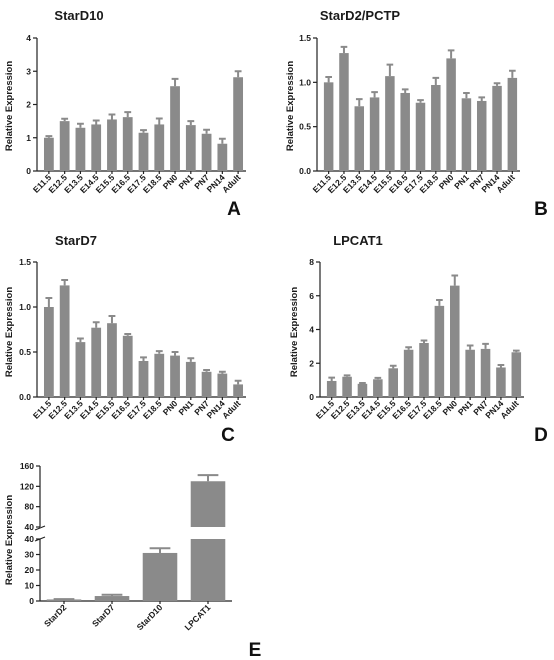 This screenshot has width=554, height=660. I want to click on panel-d-errorbar-adult, so click(516, 351).